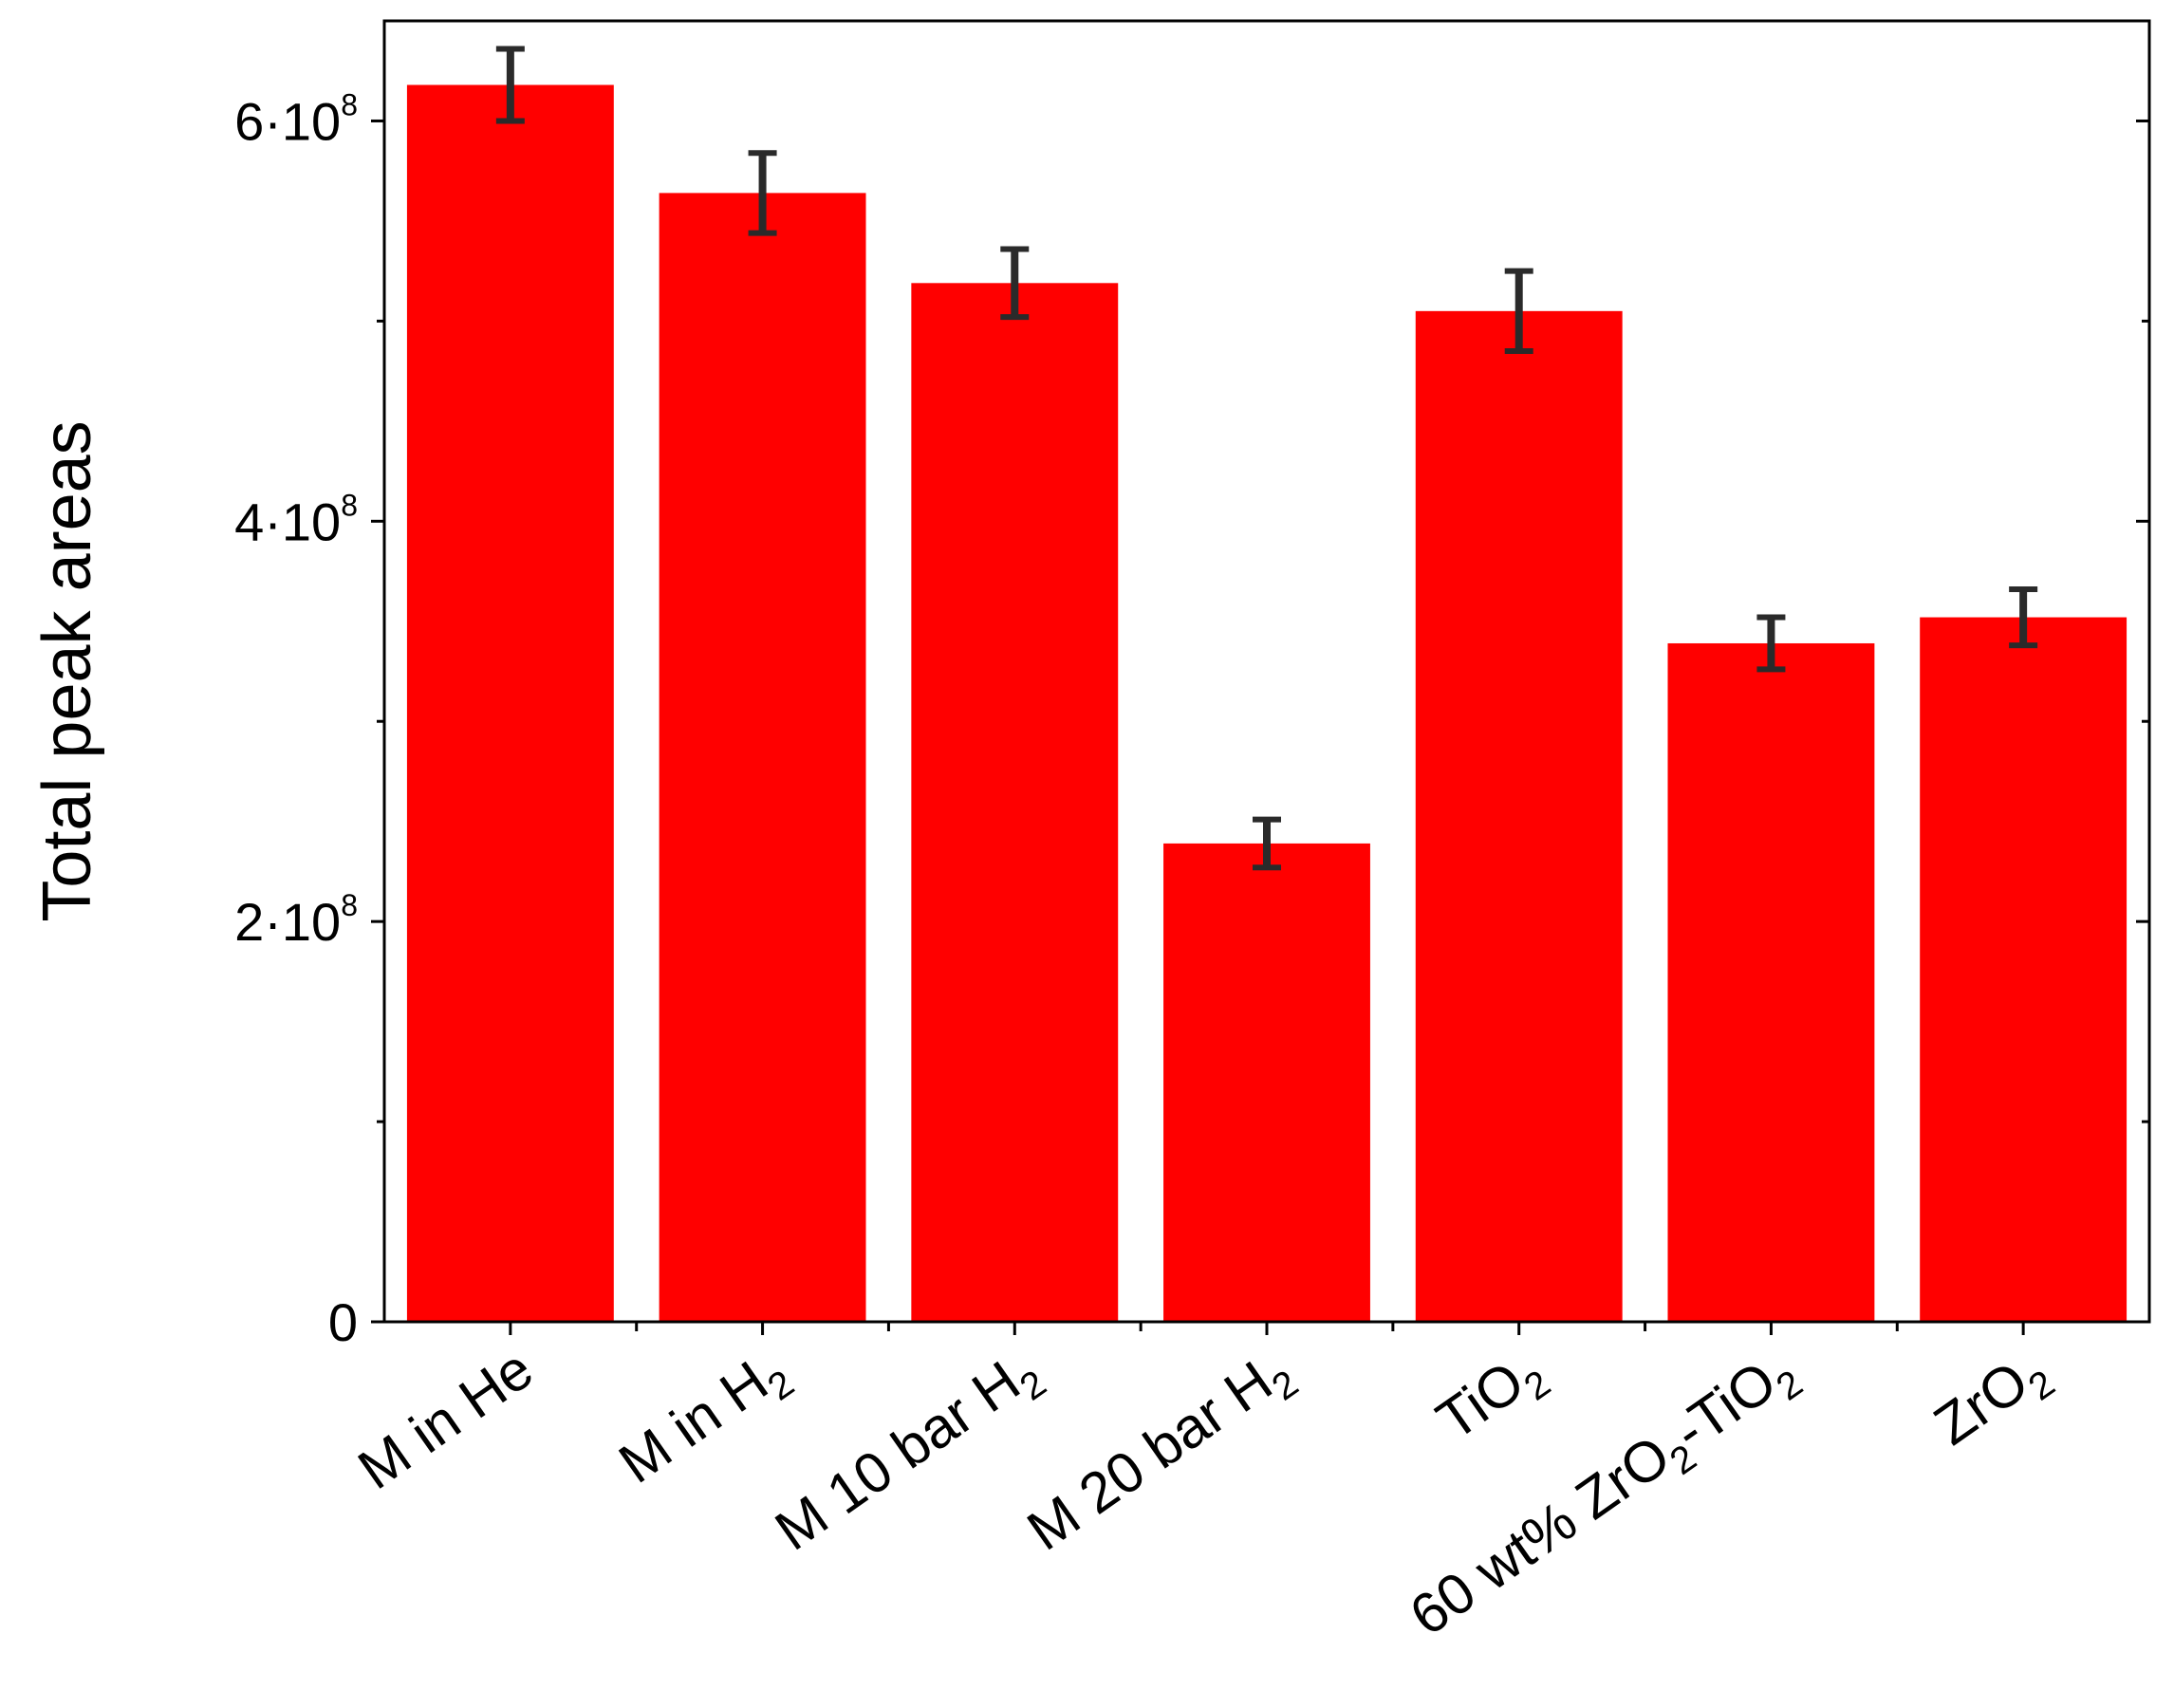 Image resolution: width=2174 pixels, height=1708 pixels. What do you see at coordinates (67, 671) in the screenshot?
I see `y-axis-title: Total peak areas` at bounding box center [67, 671].